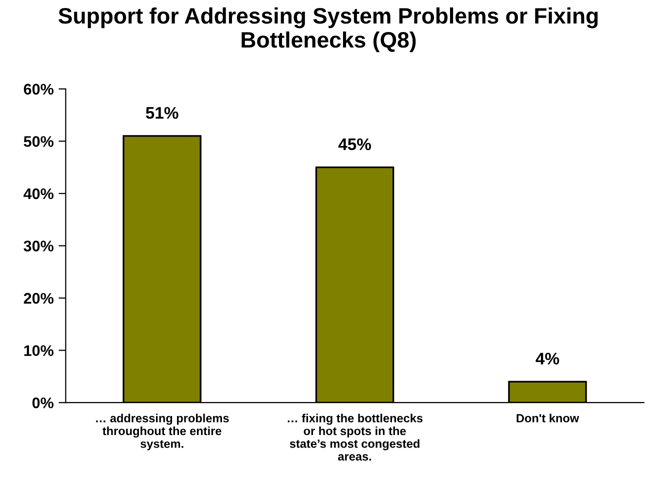 The width and height of the screenshot is (657, 494). I want to click on y-tick-label: 60%, so click(39, 89).